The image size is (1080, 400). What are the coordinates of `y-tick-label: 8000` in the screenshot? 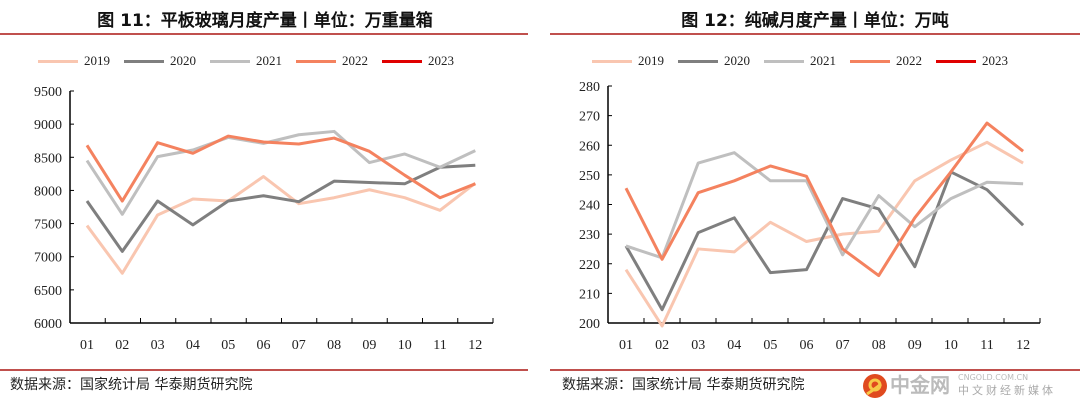 It's located at (48, 191).